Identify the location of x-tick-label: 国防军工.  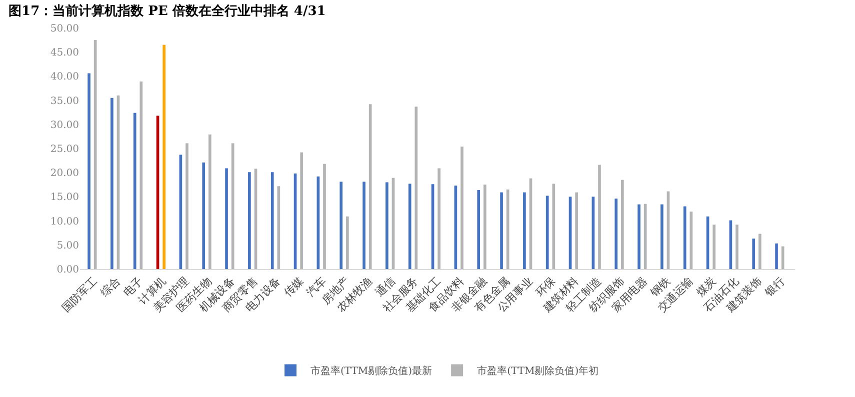
(79, 294).